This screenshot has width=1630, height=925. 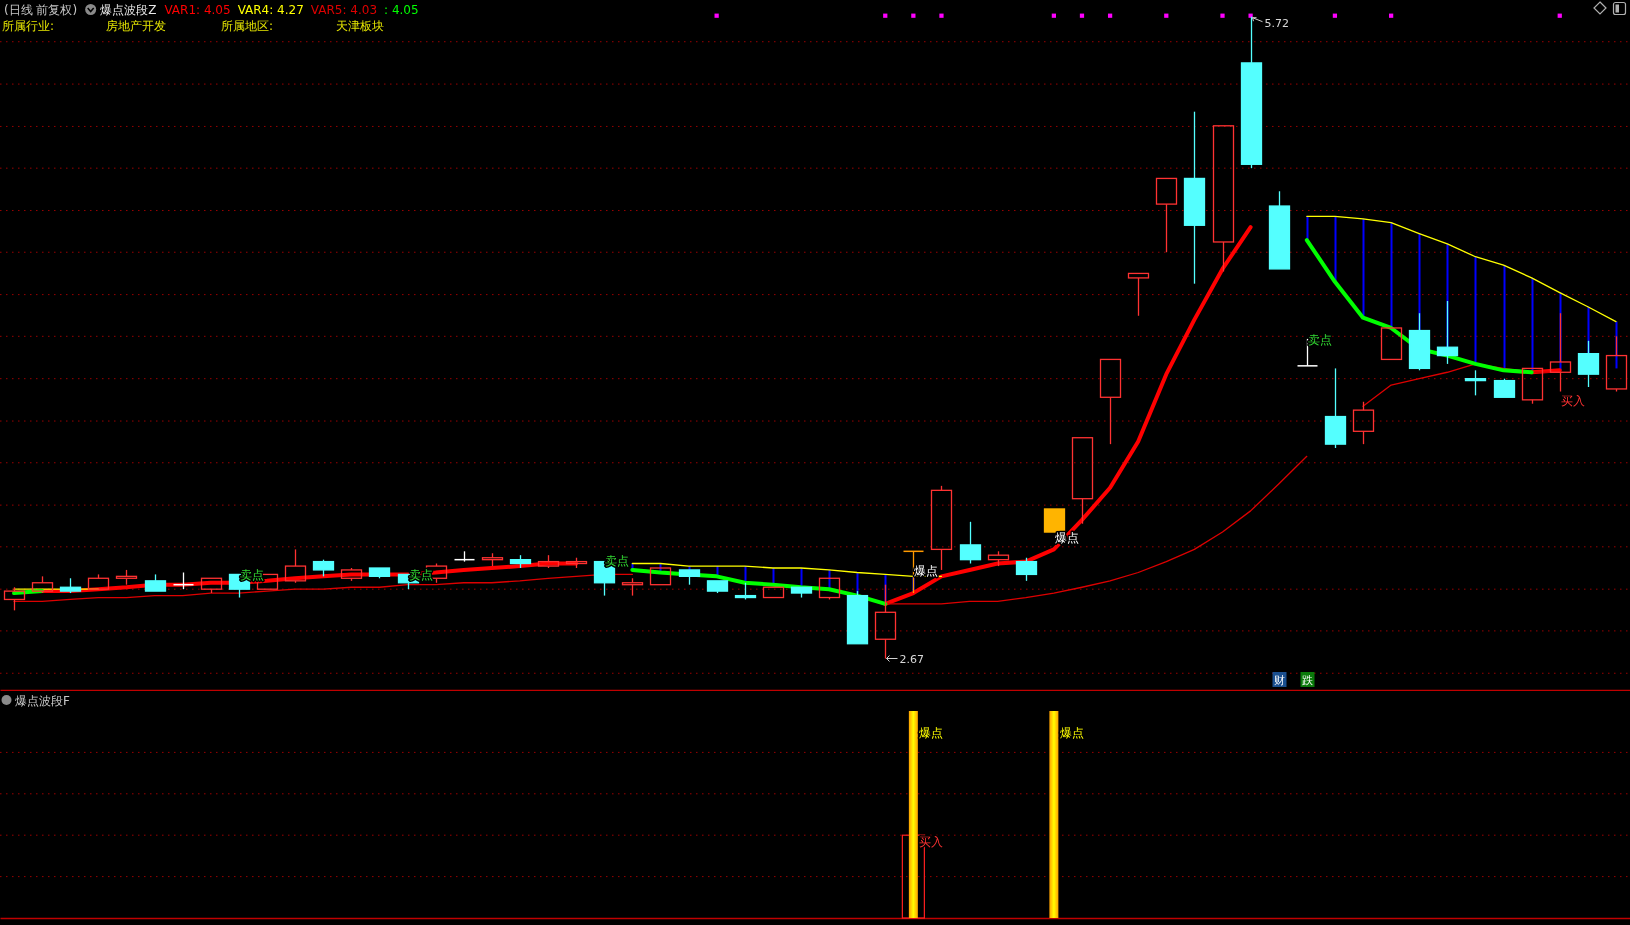 I want to click on annotation: 所属行业:, so click(x=28, y=26).